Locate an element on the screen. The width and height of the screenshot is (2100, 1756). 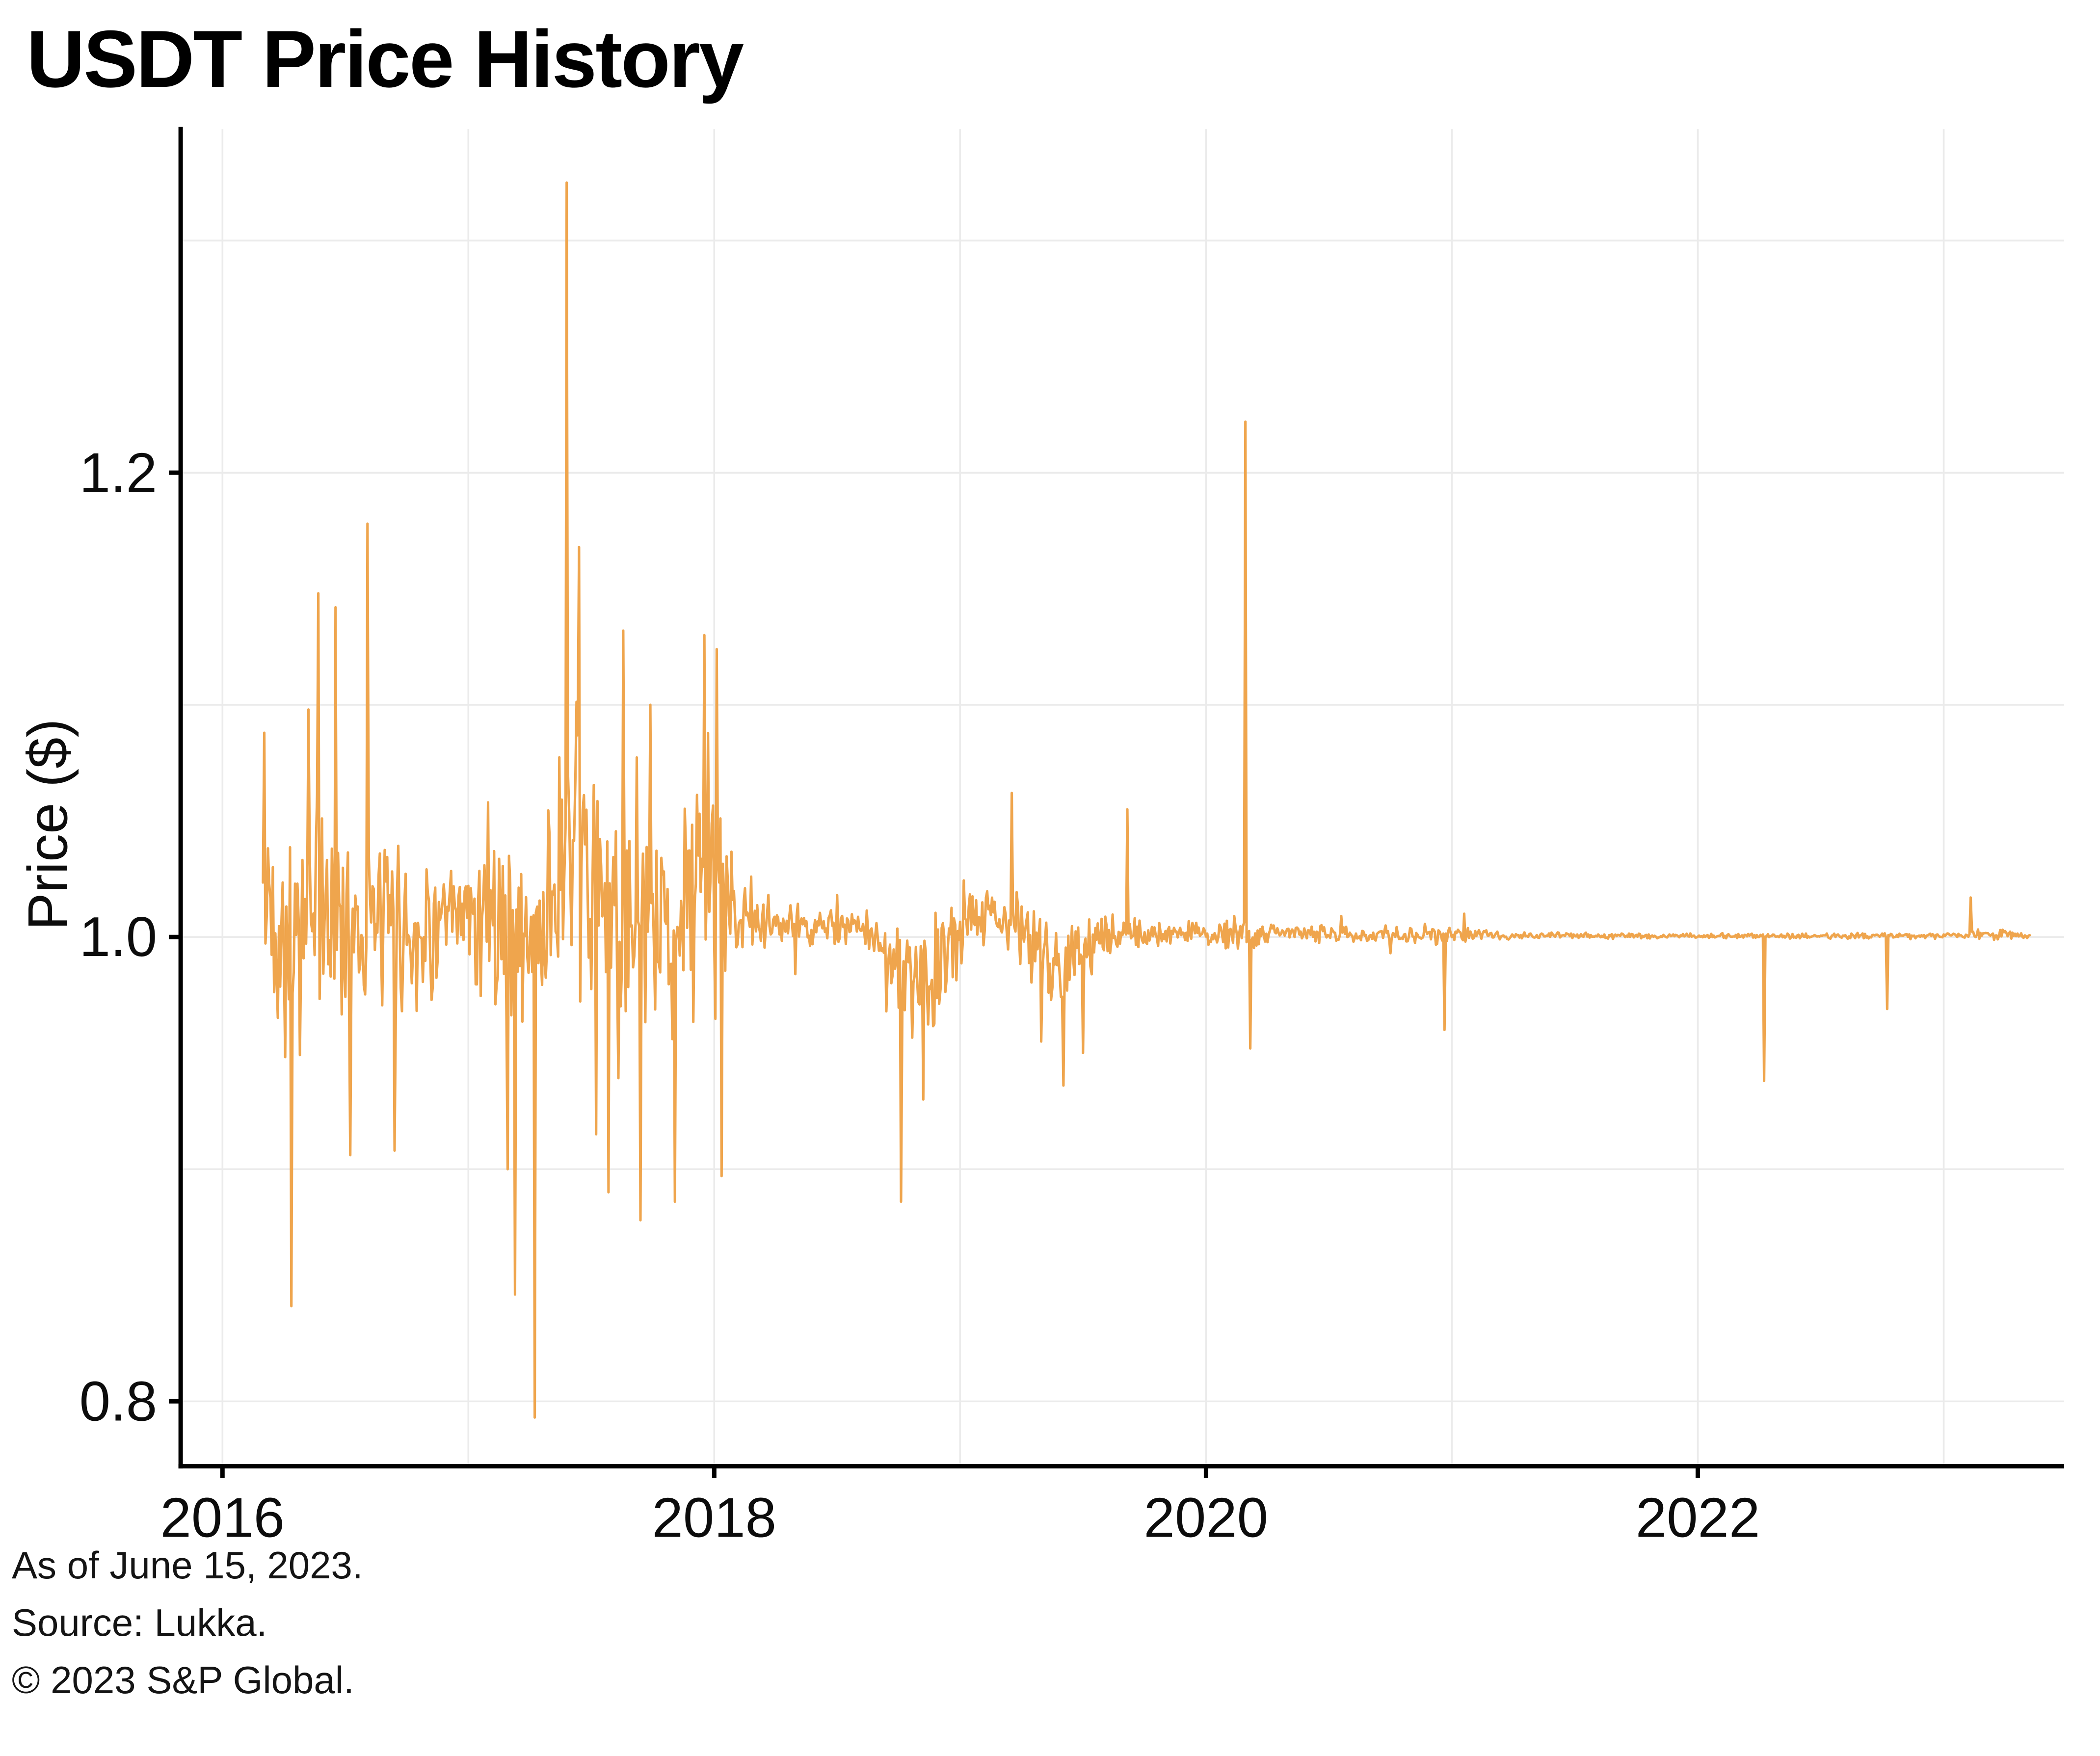
y-tick-label: 0.8 is located at coordinates (118, 1401).